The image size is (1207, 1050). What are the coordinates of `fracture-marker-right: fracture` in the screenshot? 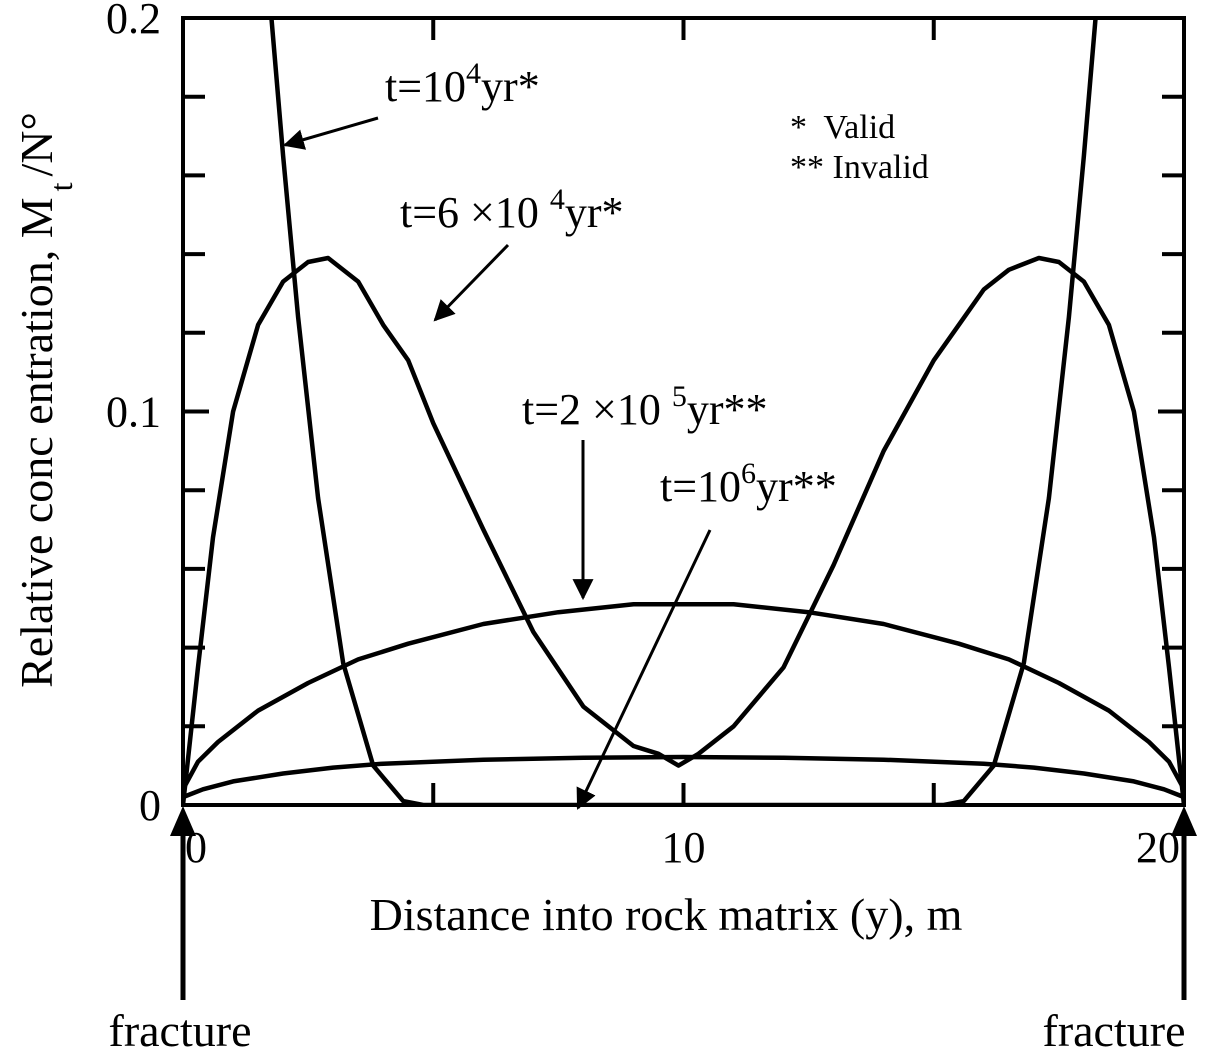 It's located at (1120, 928).